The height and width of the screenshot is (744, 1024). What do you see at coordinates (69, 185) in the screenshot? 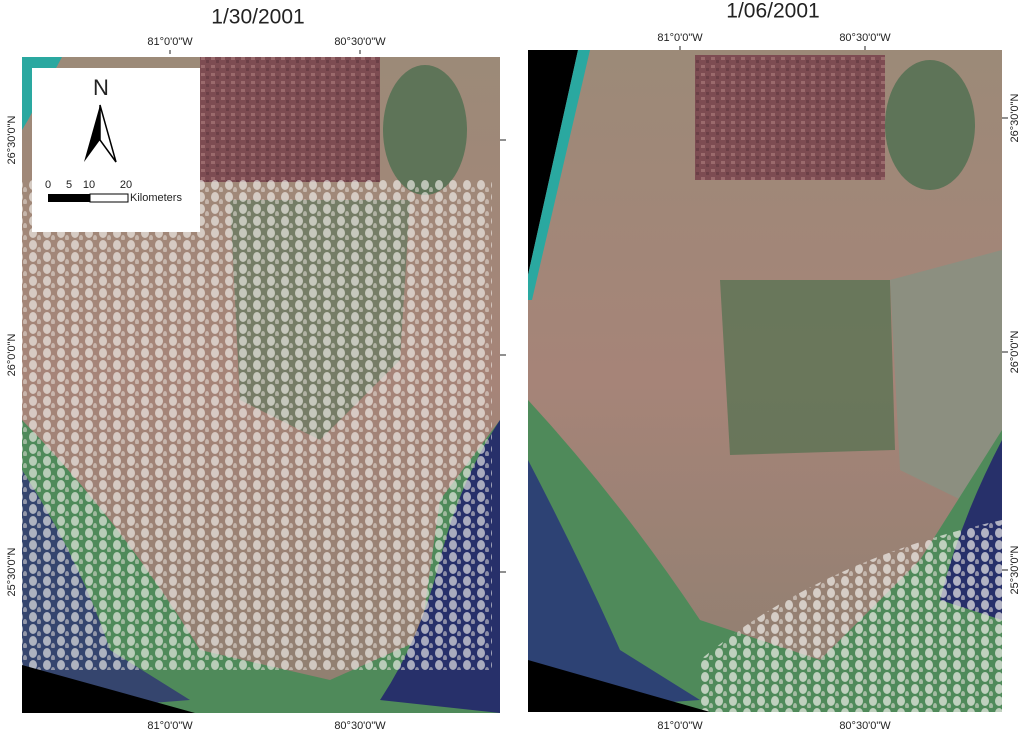
I see `scale-label: 5` at bounding box center [69, 185].